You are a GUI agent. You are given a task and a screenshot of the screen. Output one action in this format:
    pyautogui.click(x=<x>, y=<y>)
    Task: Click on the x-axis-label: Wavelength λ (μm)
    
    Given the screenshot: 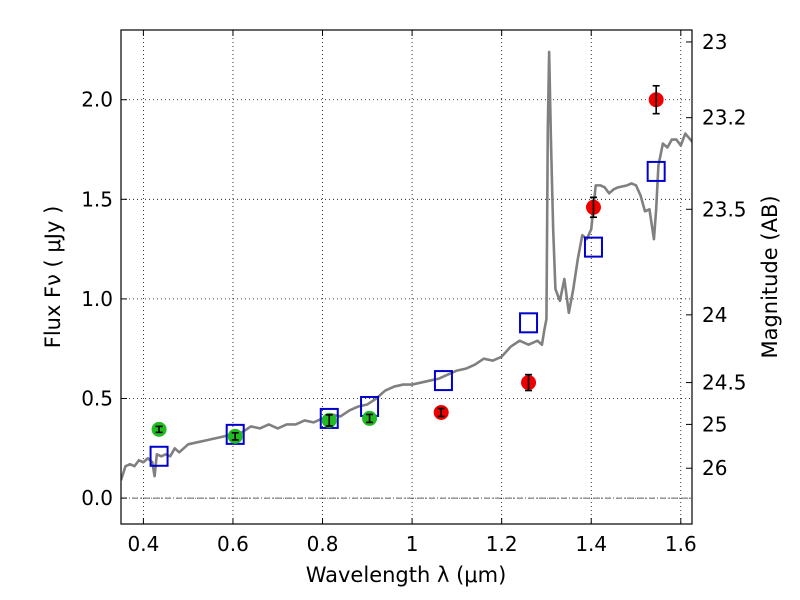 What is the action you would take?
    pyautogui.click(x=406, y=575)
    